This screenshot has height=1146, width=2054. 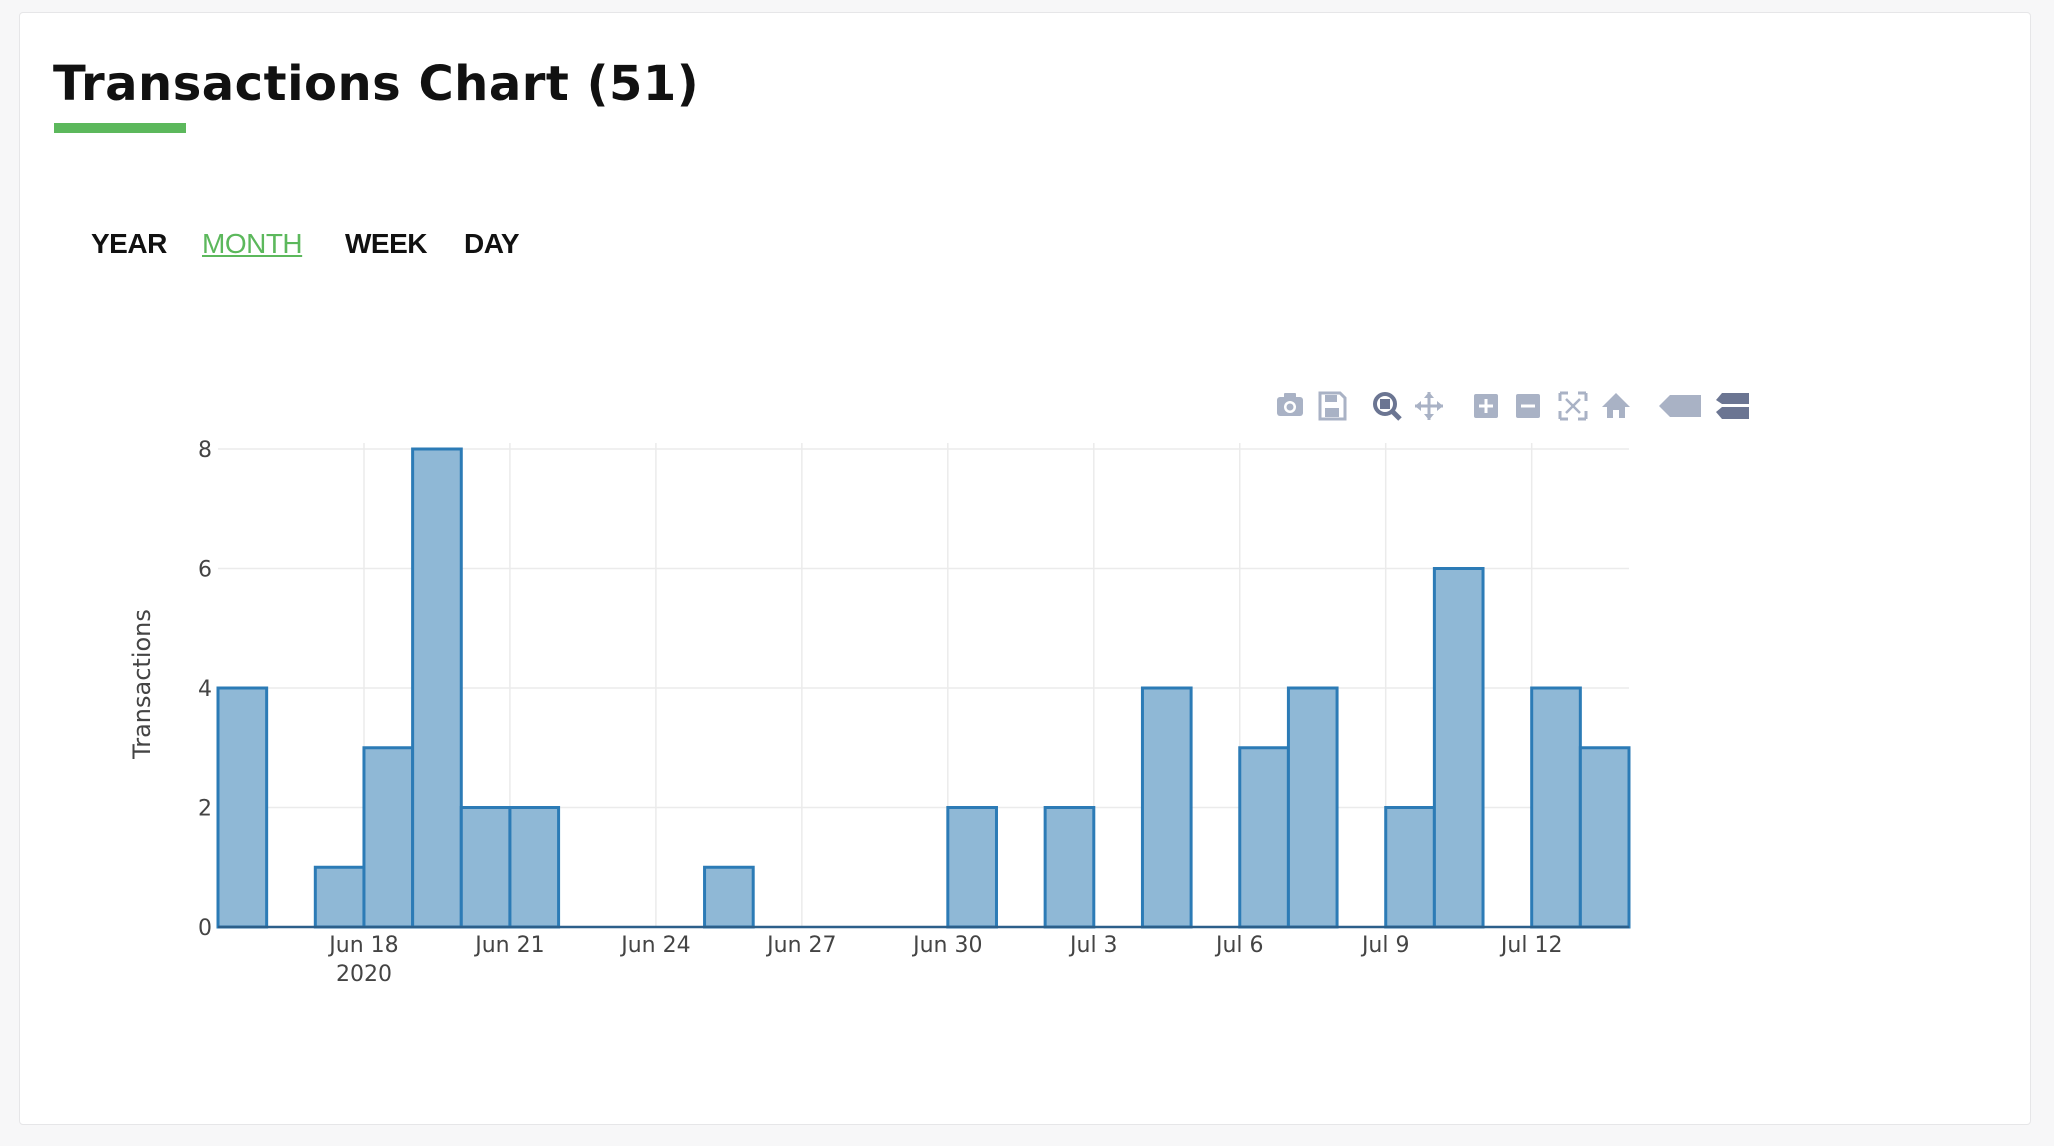 I want to click on x-tick-label: Jul 12, so click(x=1531, y=945).